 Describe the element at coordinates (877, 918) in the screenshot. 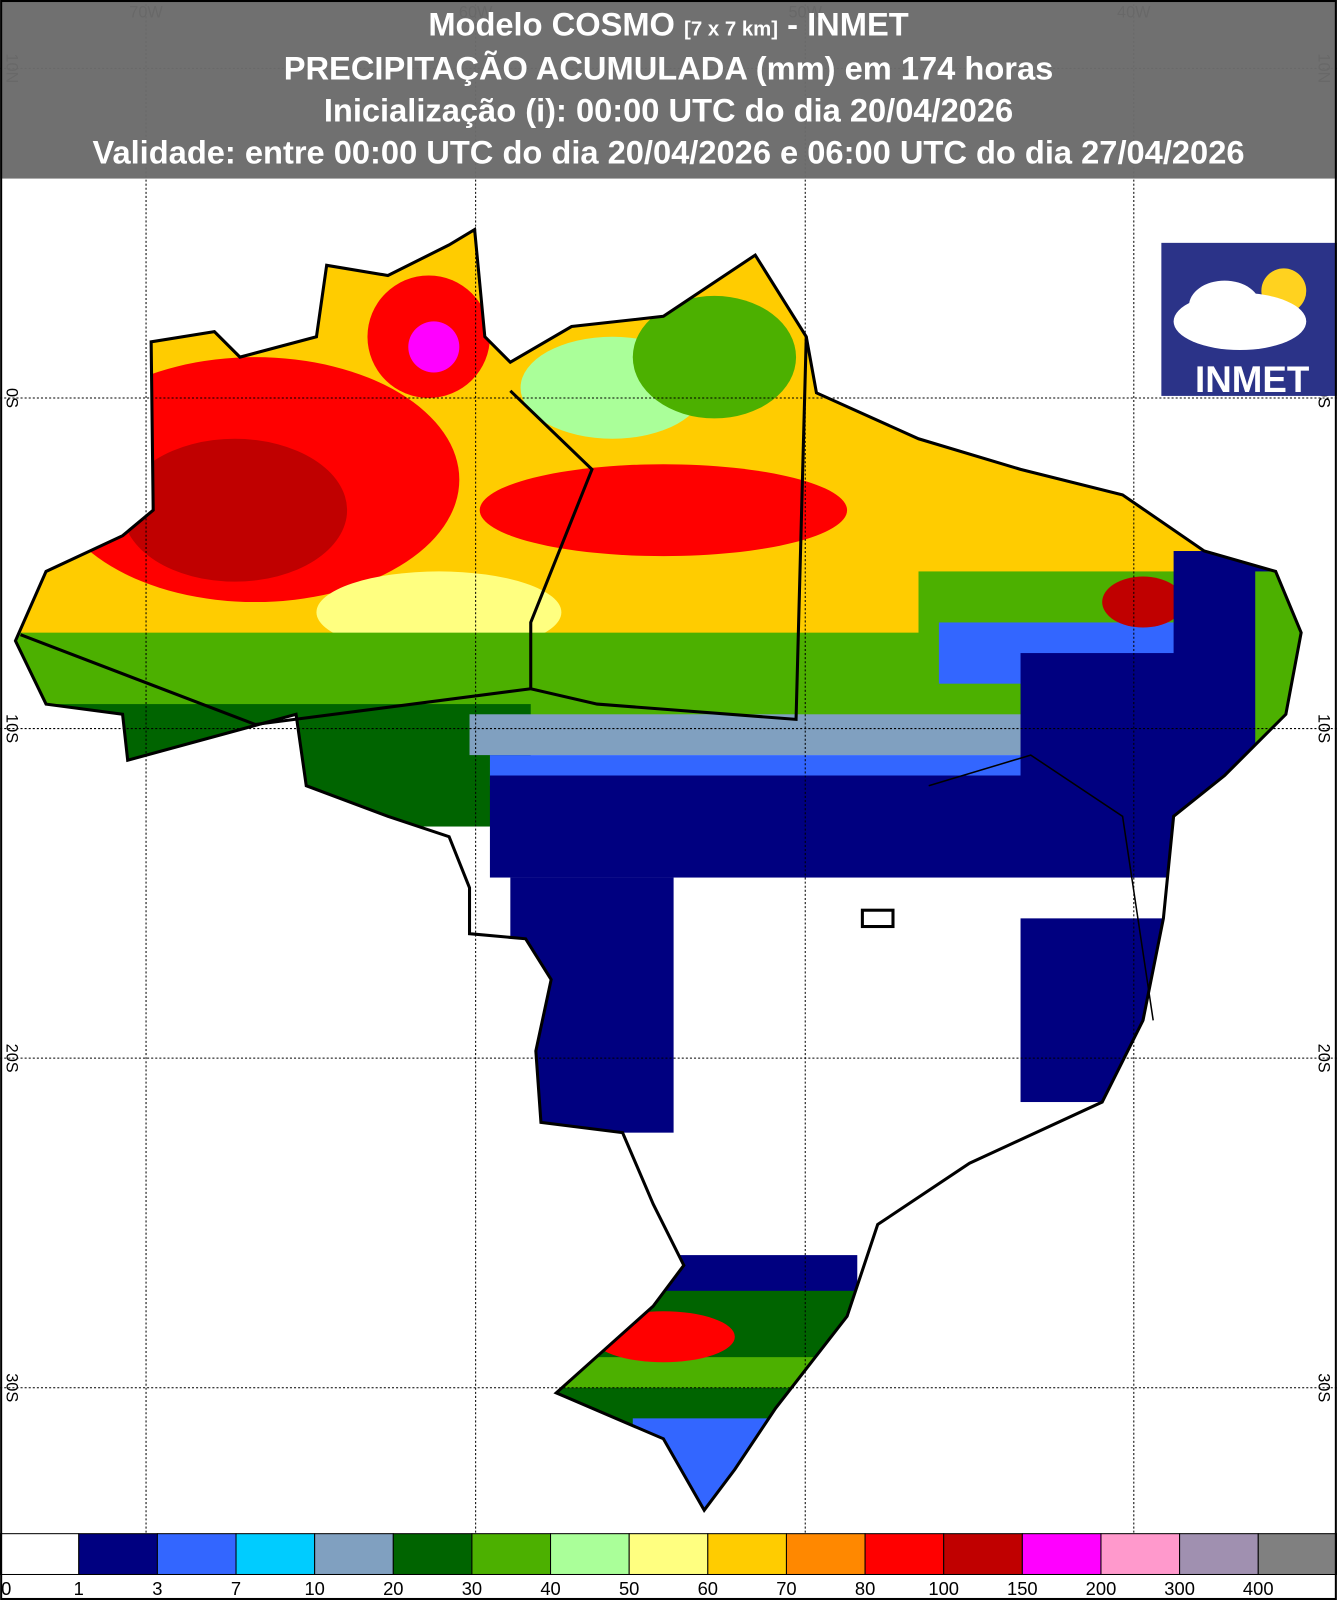

I see `federal-district` at that location.